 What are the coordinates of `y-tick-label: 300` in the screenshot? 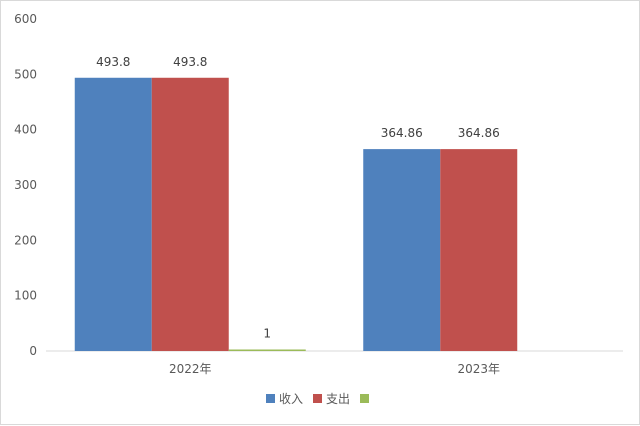 It's located at (25, 185).